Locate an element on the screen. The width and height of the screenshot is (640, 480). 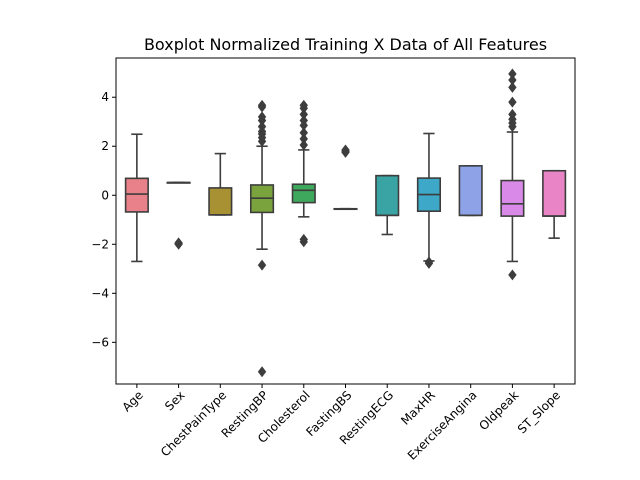
y-tick-label: −6 is located at coordinates (100, 342).